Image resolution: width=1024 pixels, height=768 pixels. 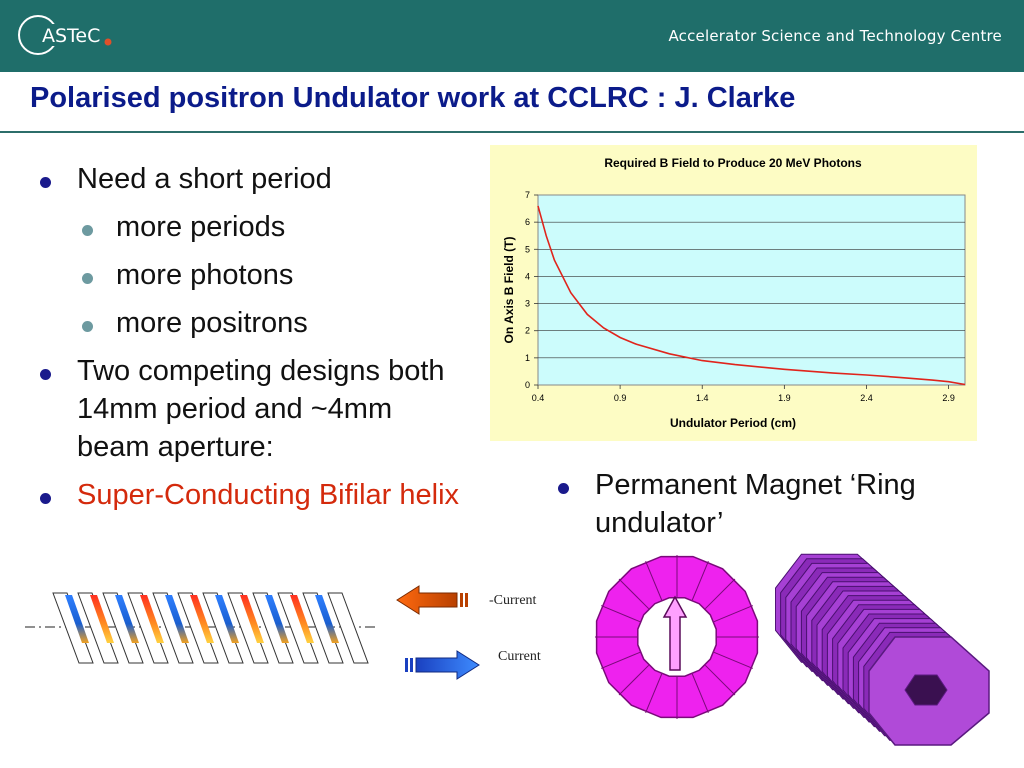 I want to click on ring-undulator-bullet: Permanent Magnet ‘Ring undulator’, so click(x=773, y=509).